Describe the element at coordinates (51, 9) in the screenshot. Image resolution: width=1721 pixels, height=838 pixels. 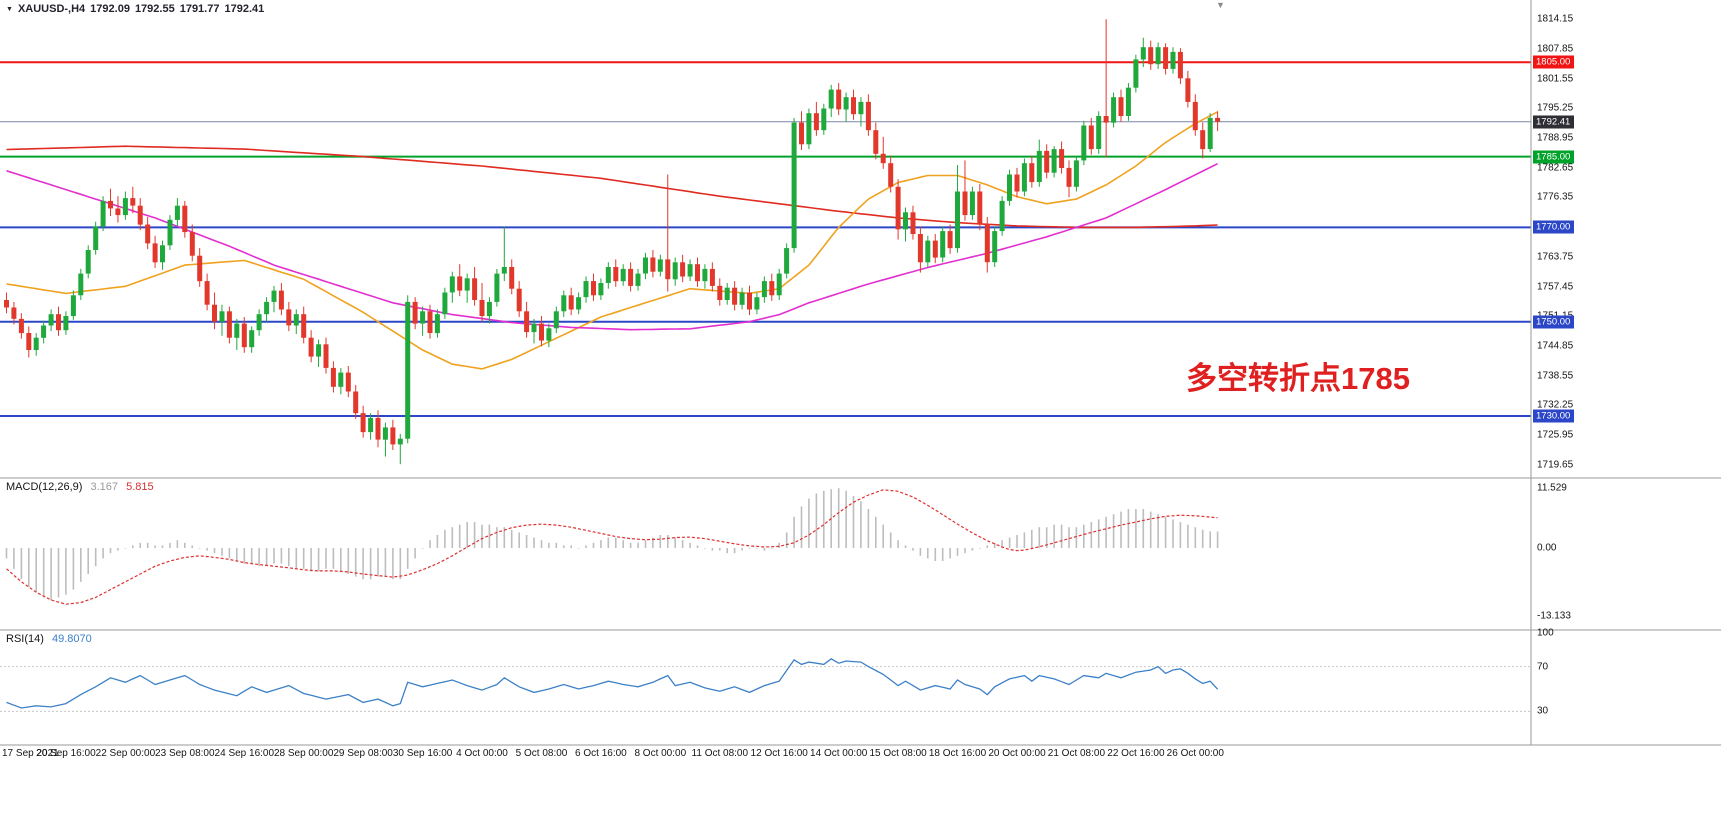
I see `symbol-and-period: XAUUSD-,H4` at that location.